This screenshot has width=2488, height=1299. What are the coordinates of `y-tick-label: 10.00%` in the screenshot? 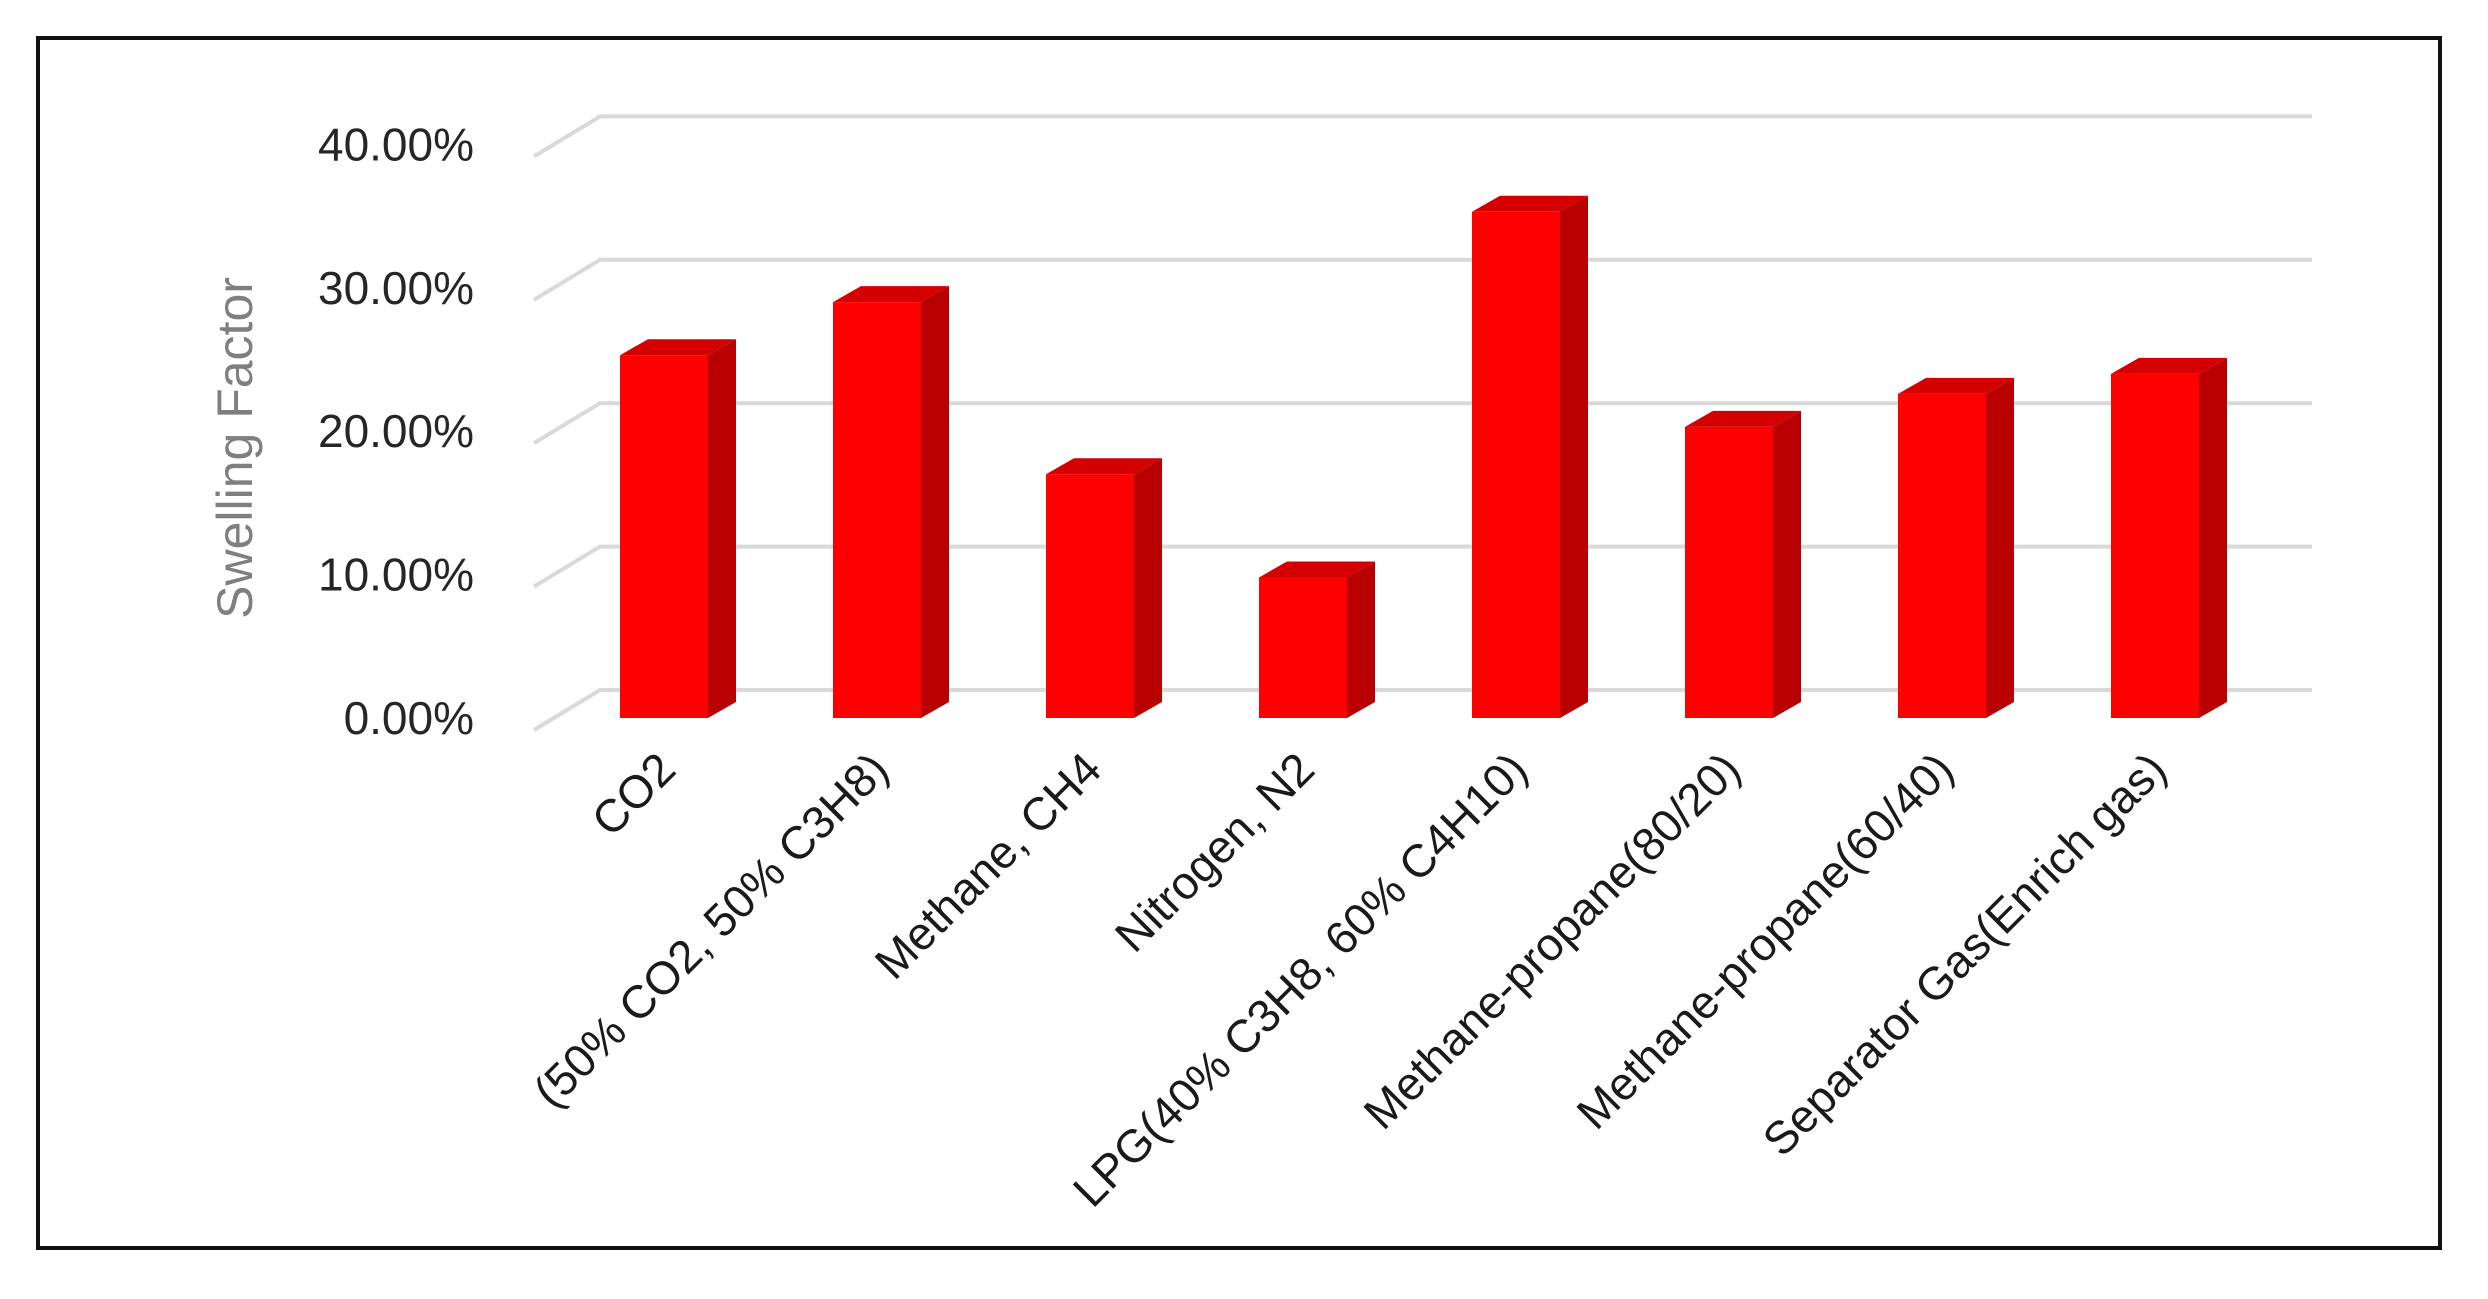 It's located at (396, 575).